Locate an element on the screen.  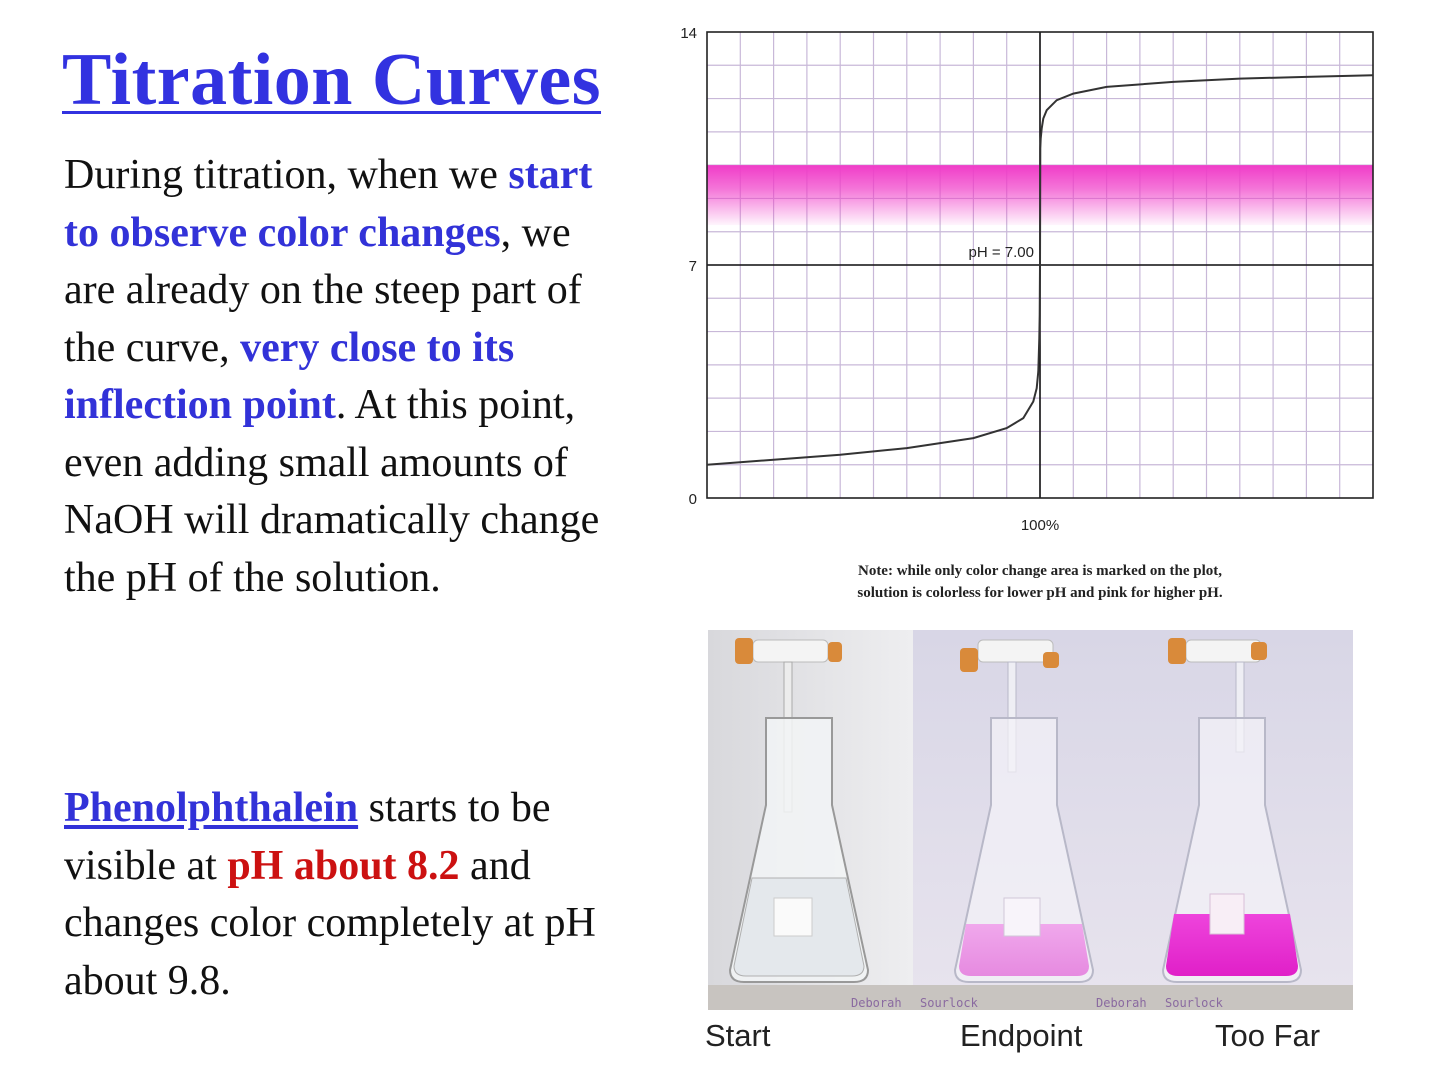
watermark-1: Deborah is located at coordinates (876, 1003).